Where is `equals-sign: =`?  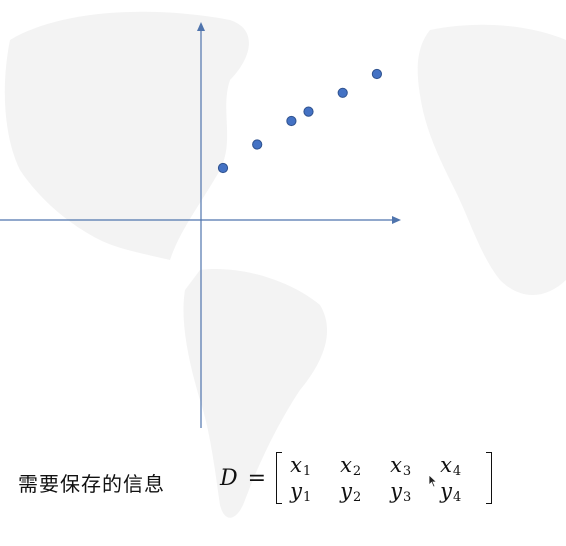
equals-sign: = is located at coordinates (257, 478).